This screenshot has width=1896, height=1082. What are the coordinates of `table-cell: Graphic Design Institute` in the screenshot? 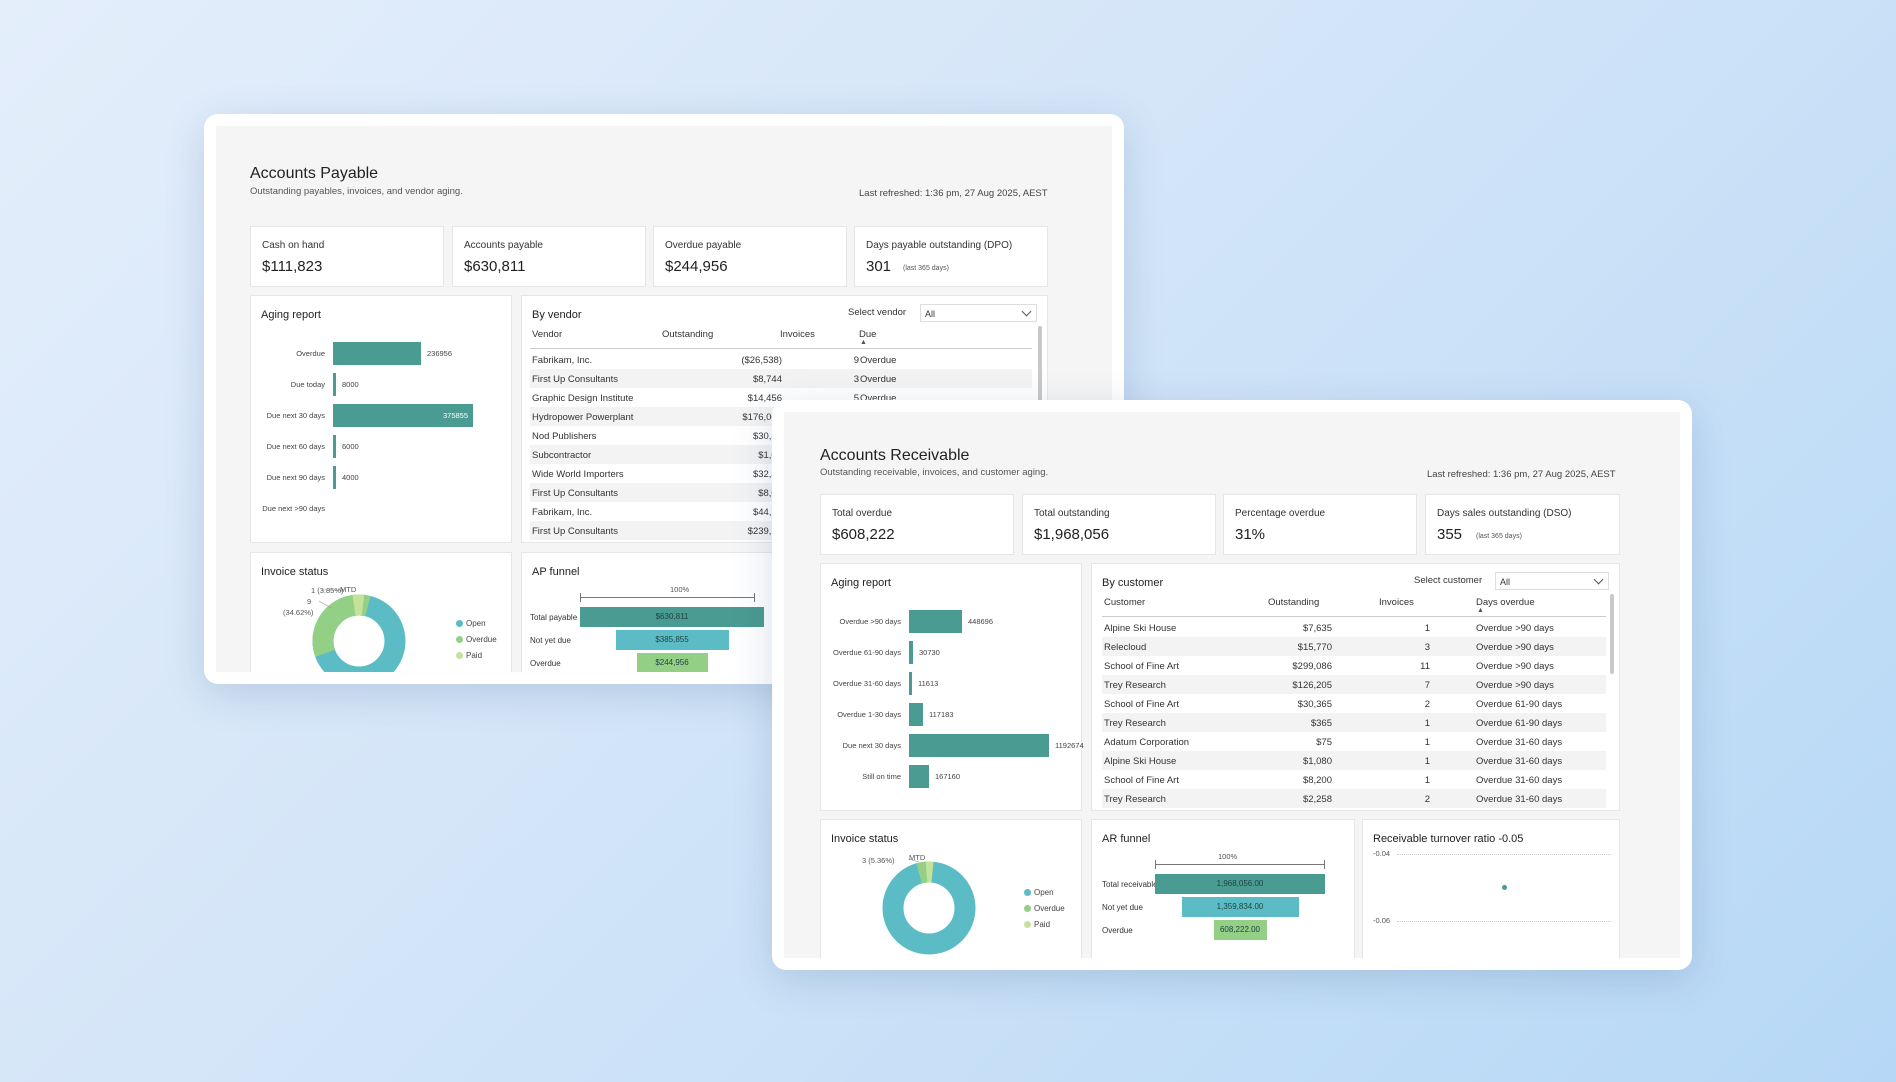 It's located at (583, 398).